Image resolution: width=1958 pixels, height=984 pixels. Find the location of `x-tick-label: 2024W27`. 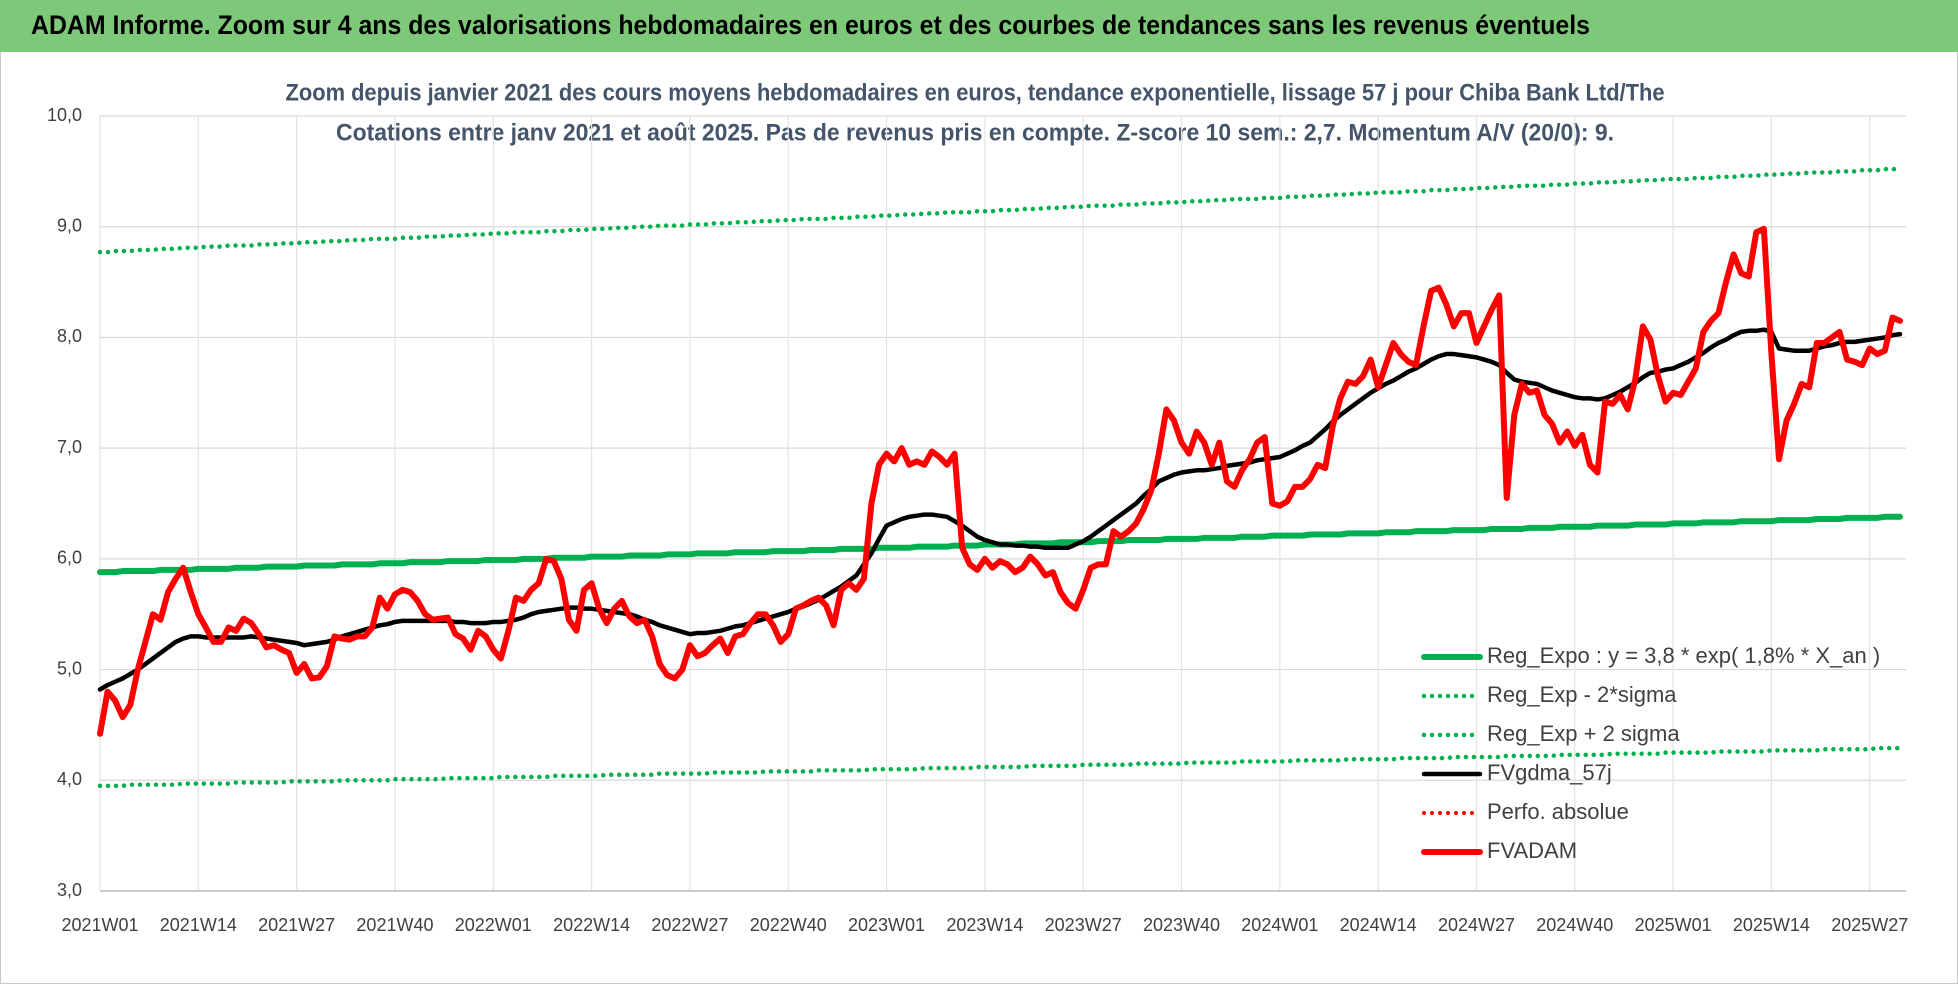

x-tick-label: 2024W27 is located at coordinates (1476, 925).